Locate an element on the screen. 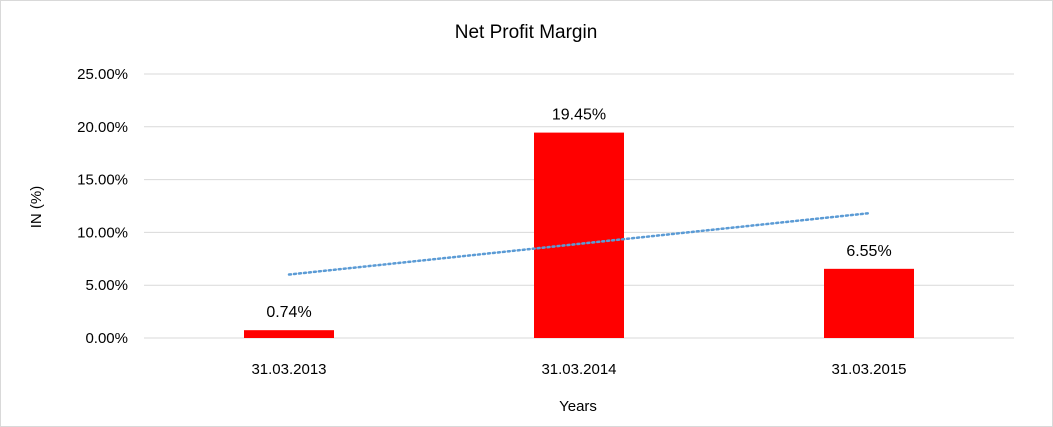  x-tick-label: 31.03.2013 is located at coordinates (288, 369).